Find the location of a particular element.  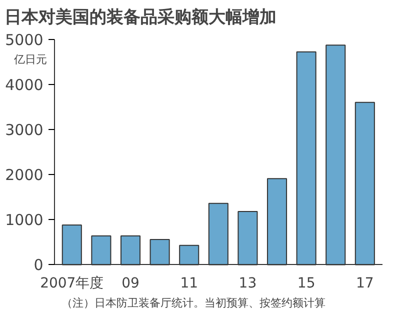

x-tick-label: 11 is located at coordinates (189, 284).